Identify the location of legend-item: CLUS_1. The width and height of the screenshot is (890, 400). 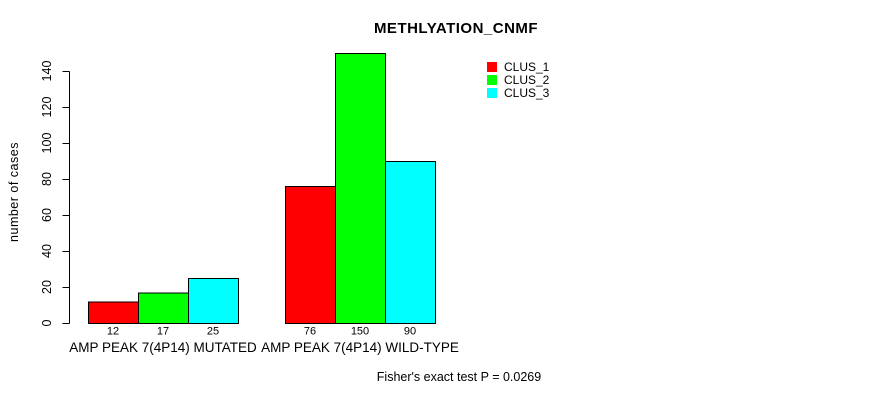
(518, 67).